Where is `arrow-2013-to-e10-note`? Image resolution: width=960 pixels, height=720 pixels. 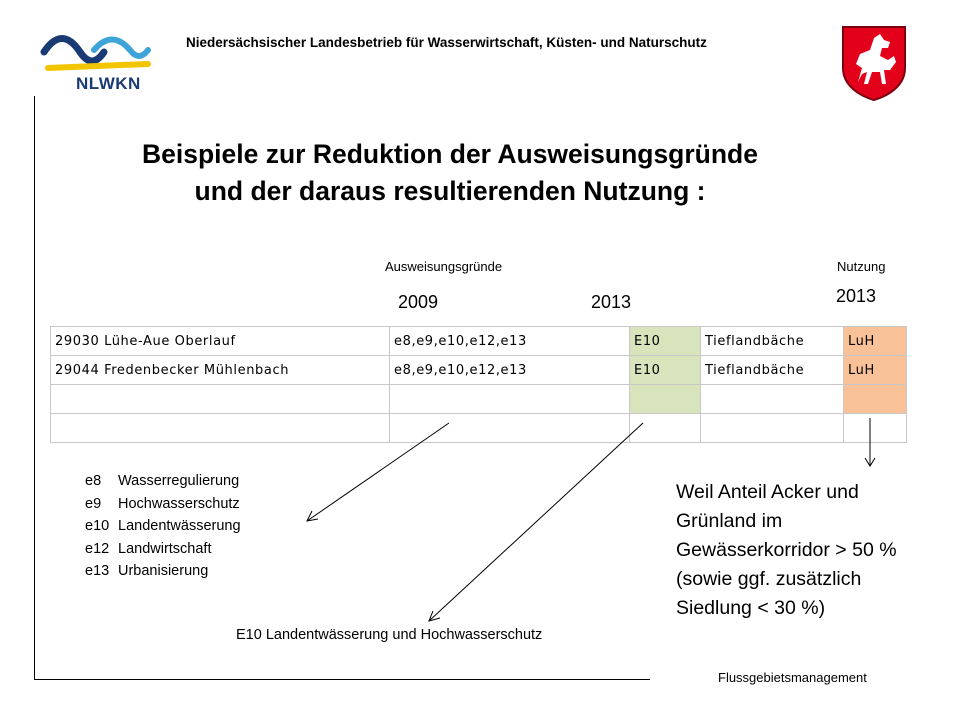 arrow-2013-to-e10-note is located at coordinates (536, 522).